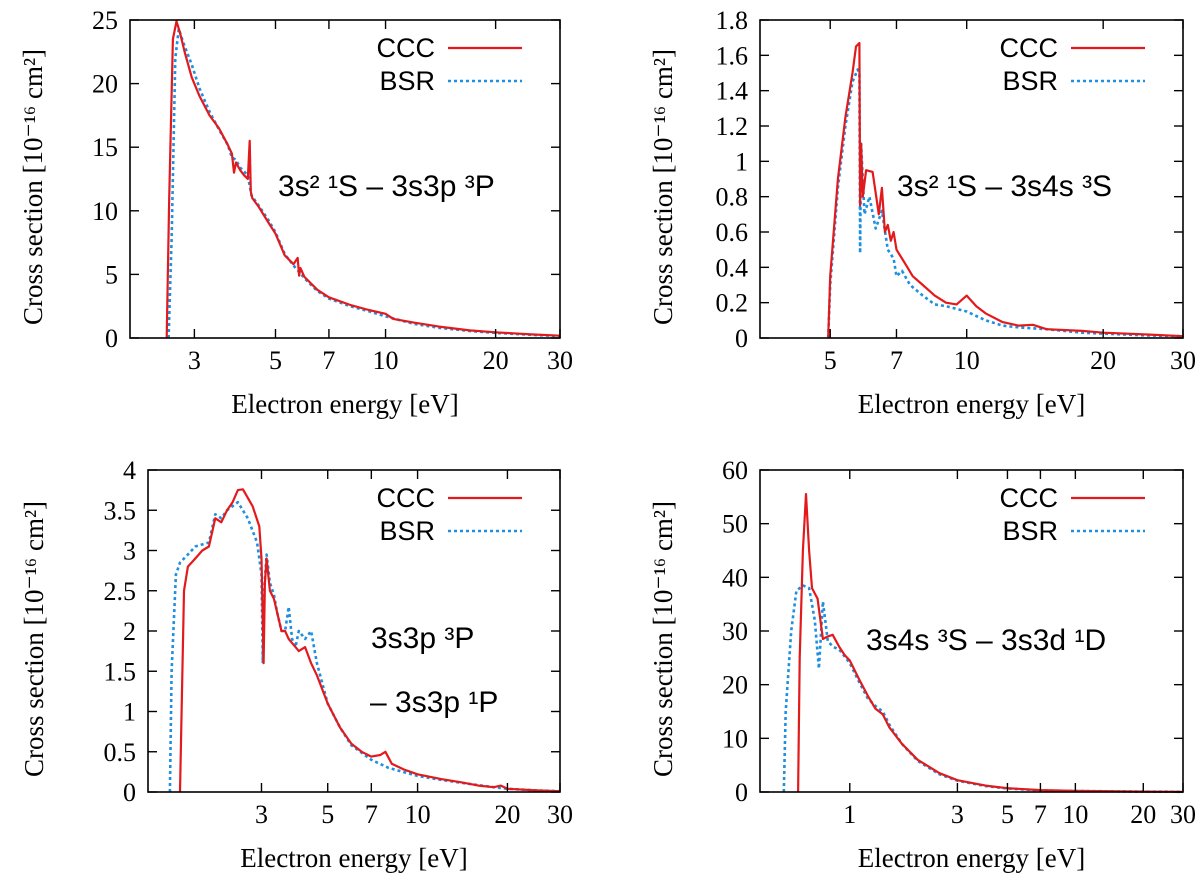 The height and width of the screenshot is (890, 1200). I want to click on transition-annotation: 3s3p ³P, so click(422, 638).